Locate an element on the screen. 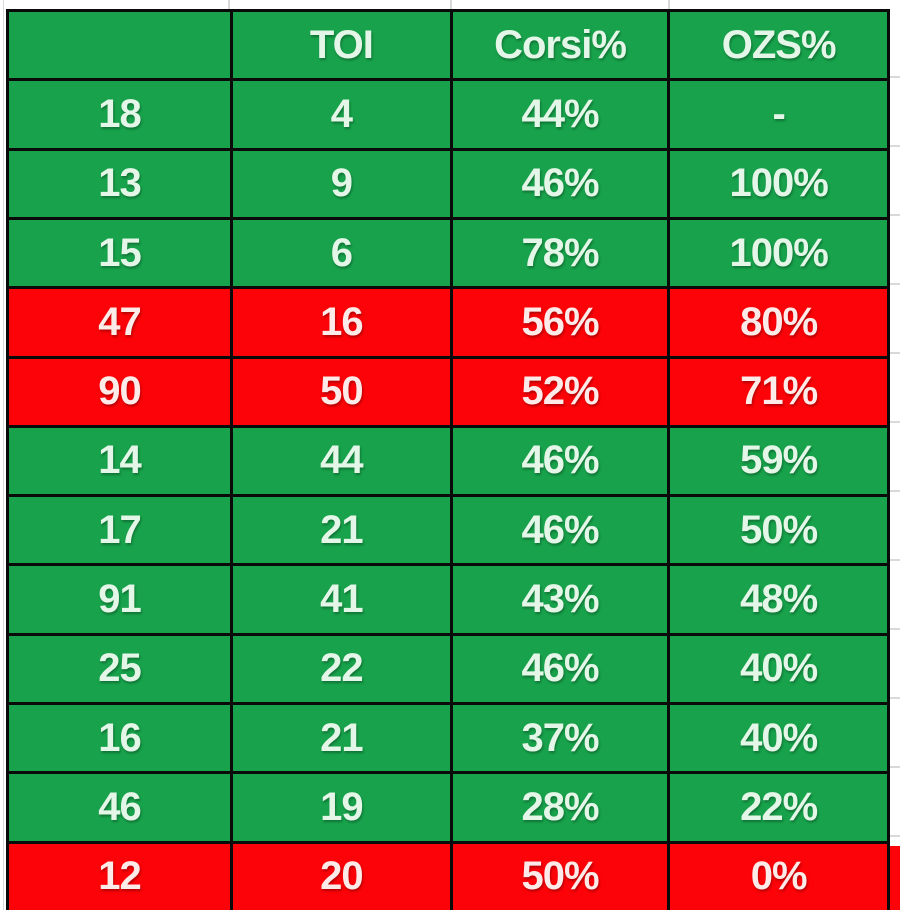 This screenshot has width=900, height=910. cell-toi: 50 is located at coordinates (341, 391).